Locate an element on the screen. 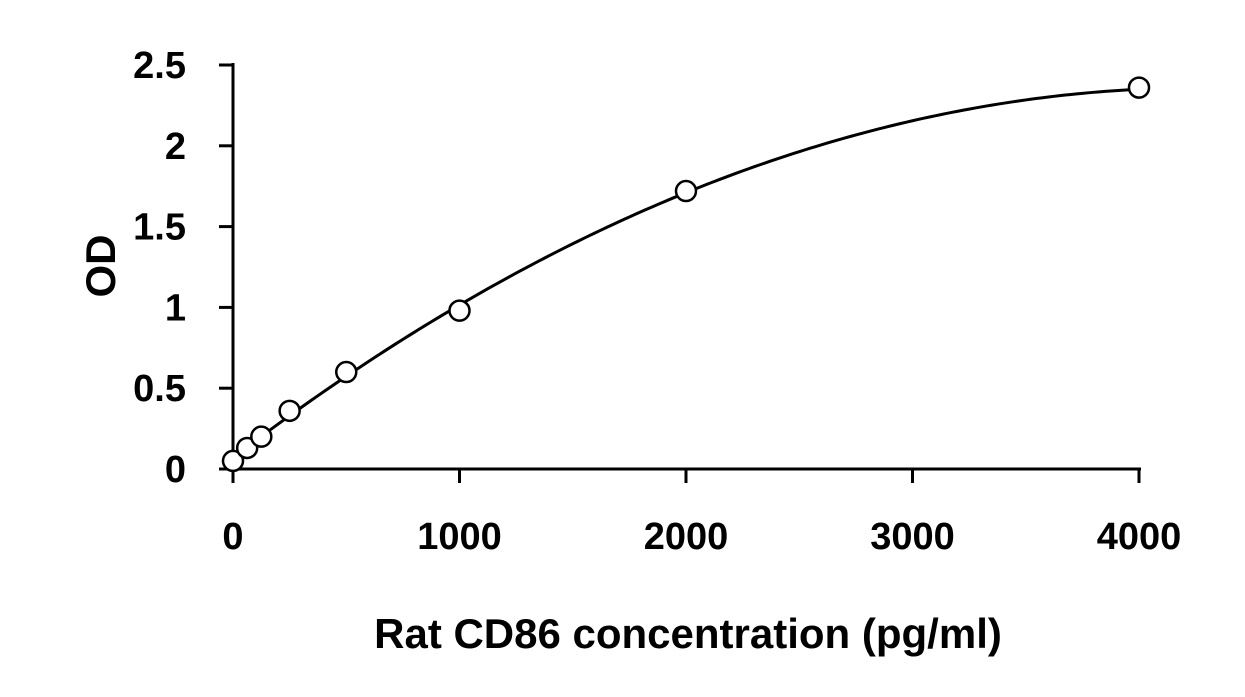 The width and height of the screenshot is (1245, 697). x-tick-label: 4000 is located at coordinates (1139, 537).